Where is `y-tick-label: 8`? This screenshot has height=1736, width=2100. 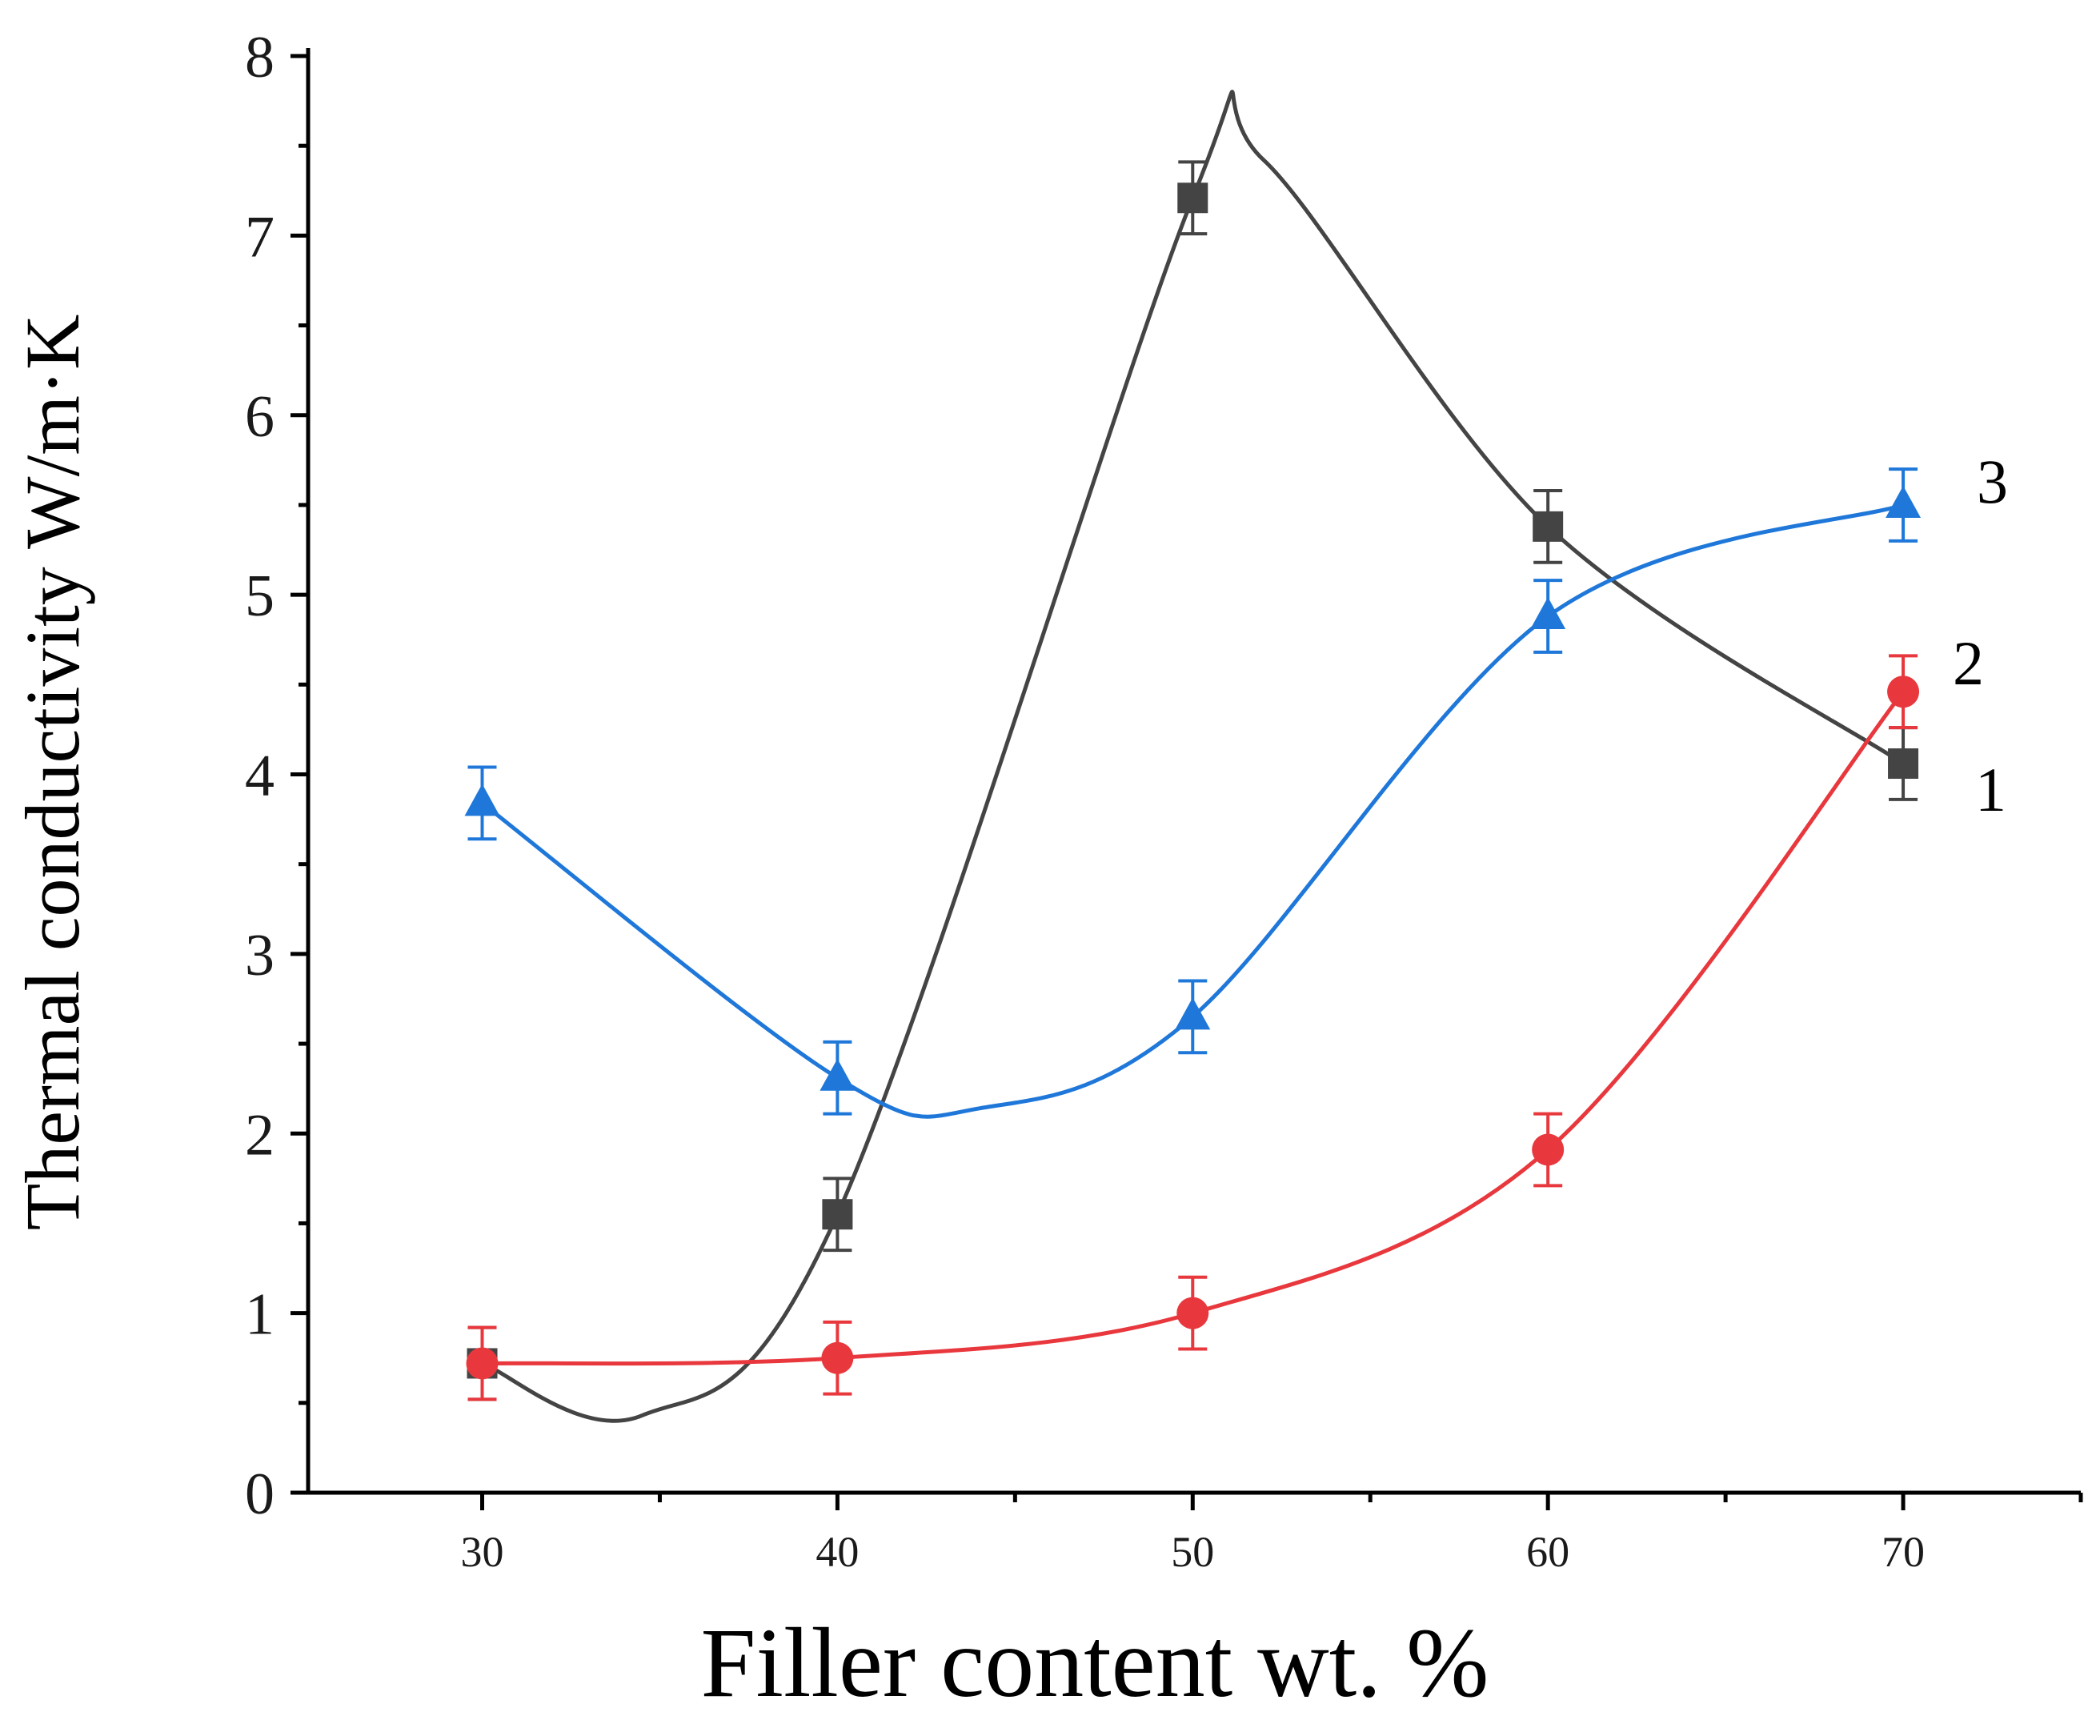 y-tick-label: 8 is located at coordinates (260, 57).